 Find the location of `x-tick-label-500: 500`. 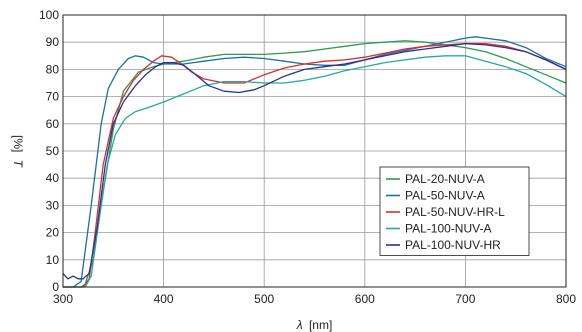

x-tick-label-500: 500 is located at coordinates (264, 299).